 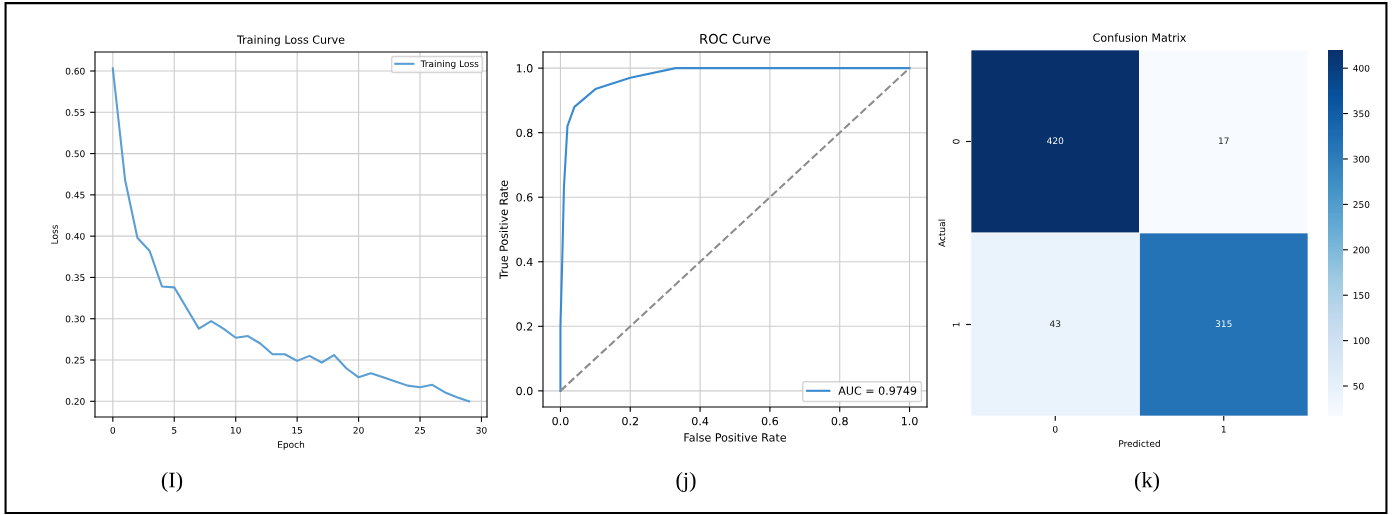 What do you see at coordinates (290, 40) in the screenshot?
I see `chart-title: Training Loss Curve` at bounding box center [290, 40].